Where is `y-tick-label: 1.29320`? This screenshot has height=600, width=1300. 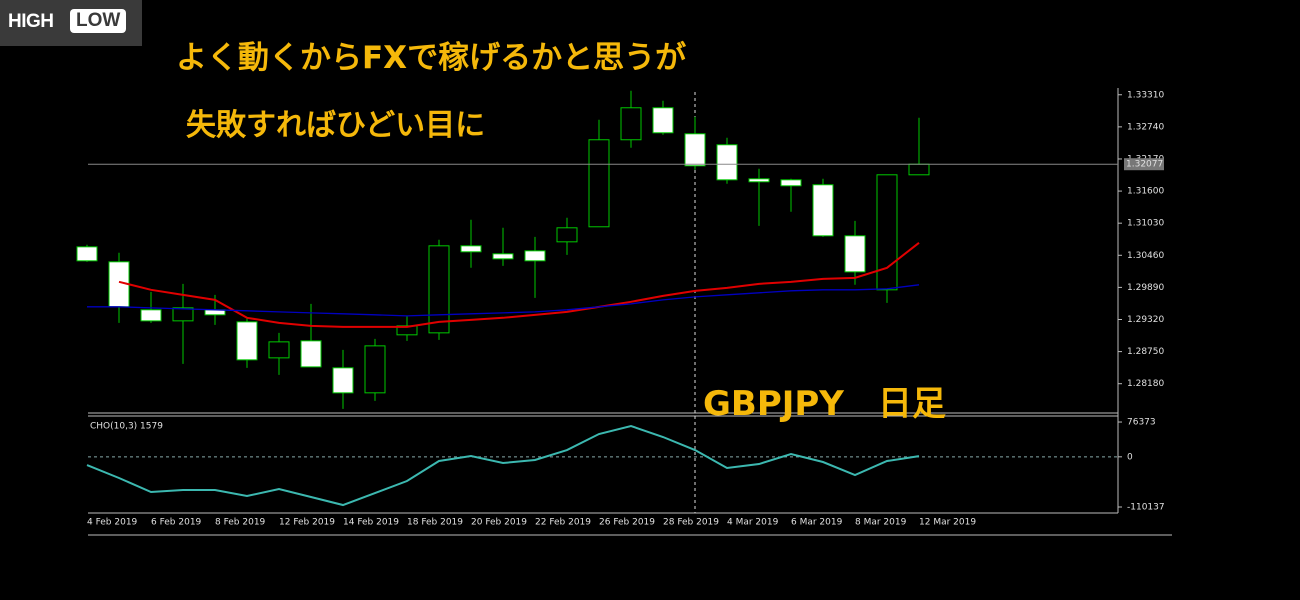
y-tick-label: 1.29320 is located at coordinates (1145, 320).